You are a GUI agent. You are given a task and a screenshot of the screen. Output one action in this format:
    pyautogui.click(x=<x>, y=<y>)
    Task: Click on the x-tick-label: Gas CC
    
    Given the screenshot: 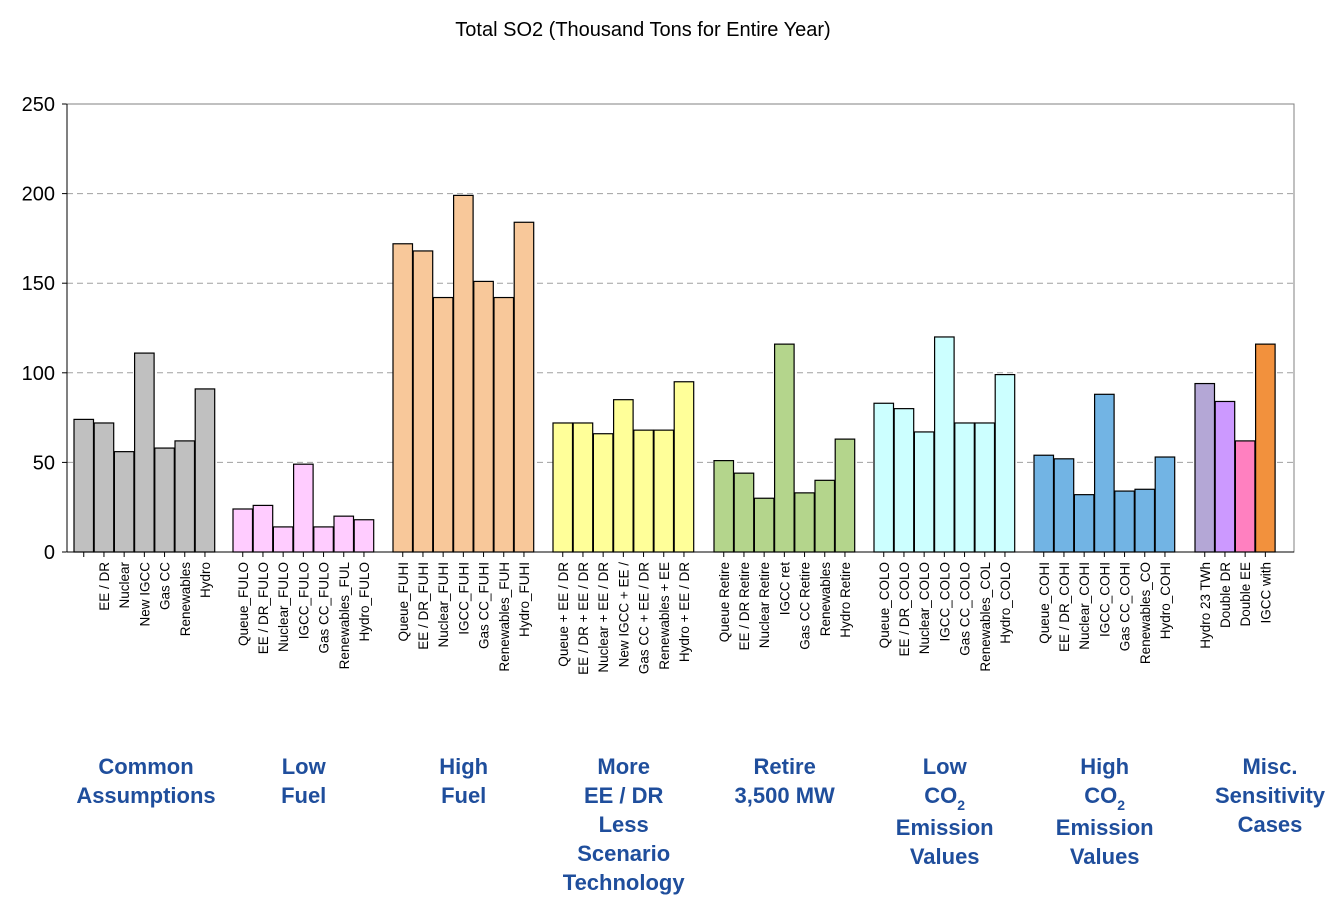 What is the action you would take?
    pyautogui.click(x=165, y=586)
    